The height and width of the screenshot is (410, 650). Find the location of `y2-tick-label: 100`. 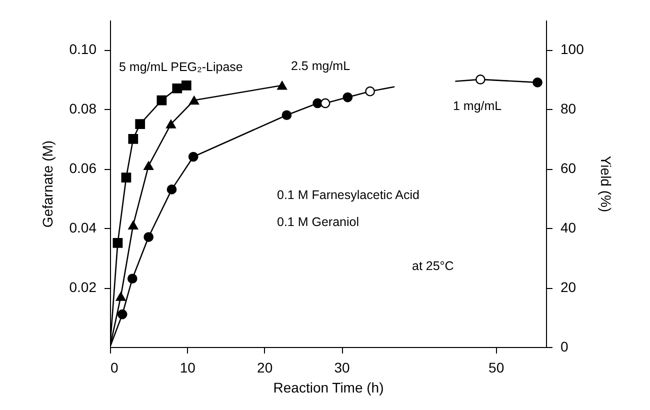

y2-tick-label: 100 is located at coordinates (572, 49).